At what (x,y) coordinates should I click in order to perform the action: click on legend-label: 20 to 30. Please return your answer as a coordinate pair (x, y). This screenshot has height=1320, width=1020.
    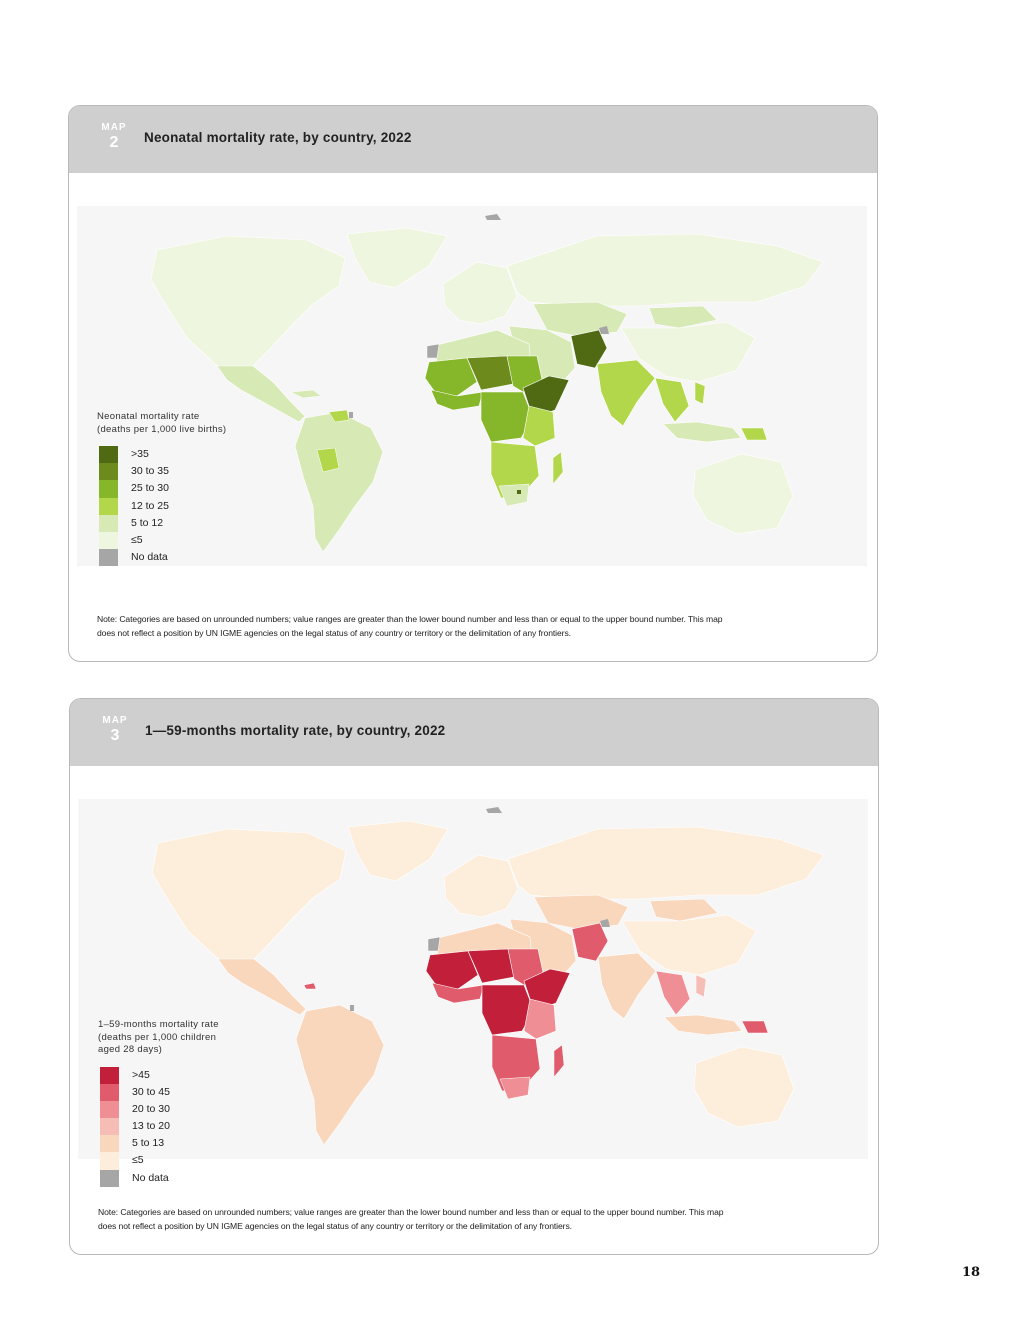
    Looking at the image, I should click on (151, 1108).